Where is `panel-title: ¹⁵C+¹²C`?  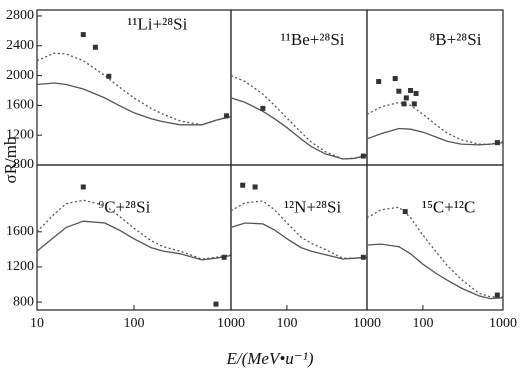
panel-title: ¹⁵C+¹²C is located at coordinates (448, 206).